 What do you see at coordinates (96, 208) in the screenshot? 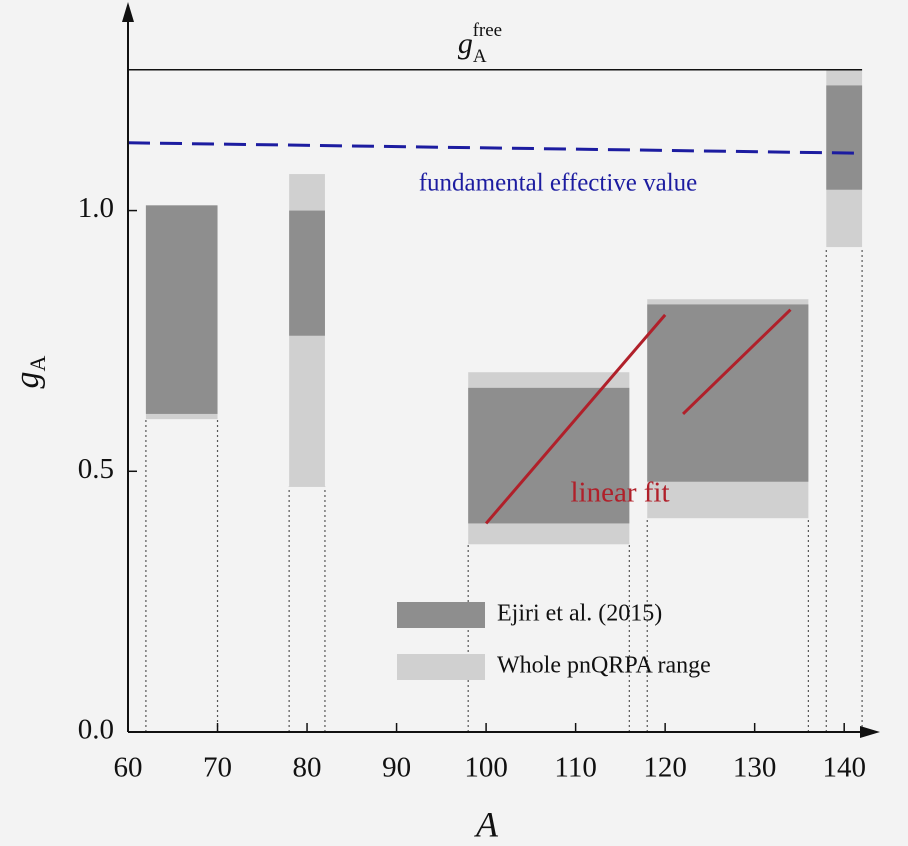
I see `y-tick-label: 1.0` at bounding box center [96, 208].